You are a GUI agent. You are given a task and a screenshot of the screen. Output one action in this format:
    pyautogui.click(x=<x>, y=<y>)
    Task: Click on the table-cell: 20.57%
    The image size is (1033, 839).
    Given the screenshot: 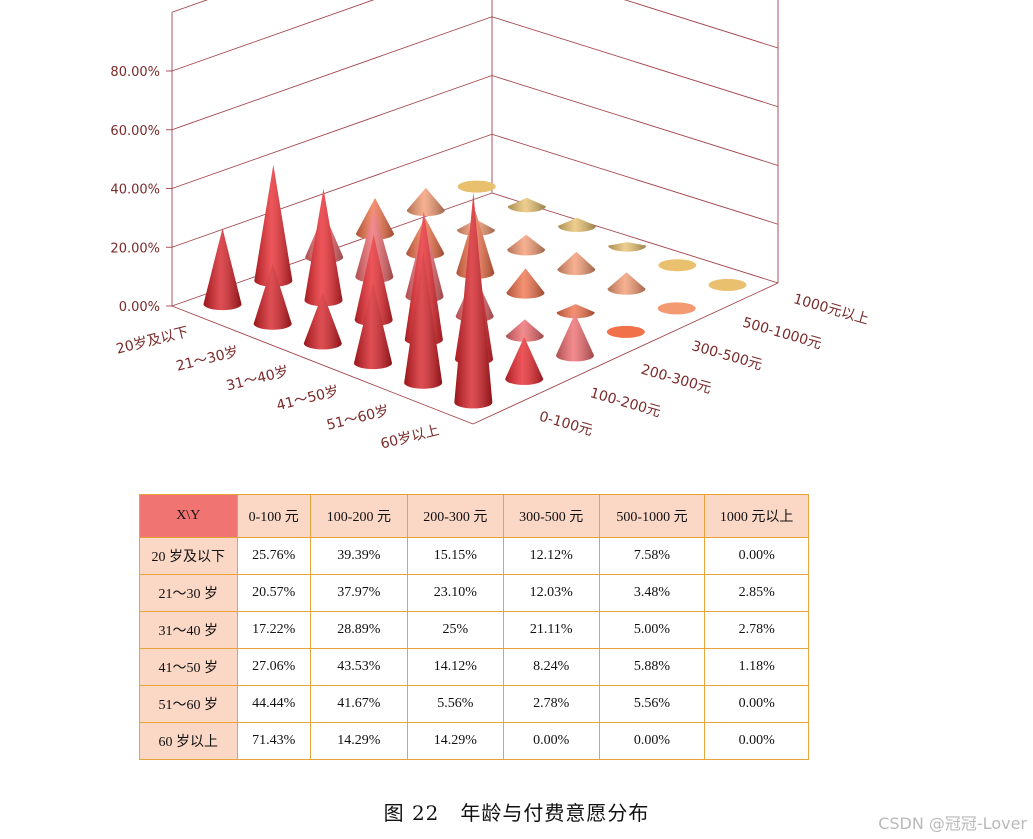 What is the action you would take?
    pyautogui.click(x=273, y=593)
    